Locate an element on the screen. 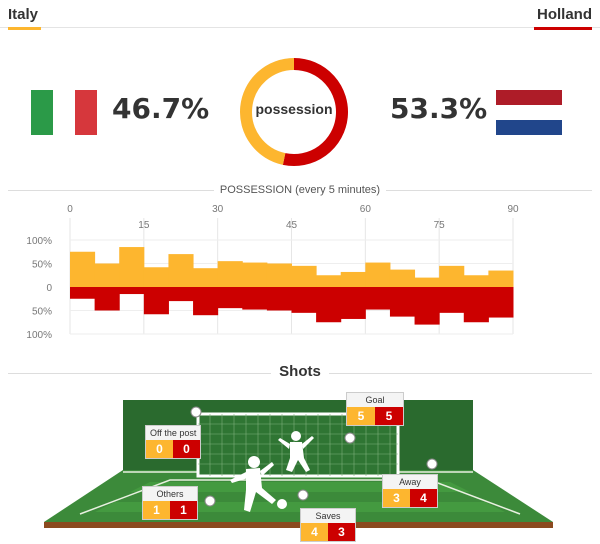 The width and height of the screenshot is (600, 544). off-the-post-label: Off the post is located at coordinates (173, 433).